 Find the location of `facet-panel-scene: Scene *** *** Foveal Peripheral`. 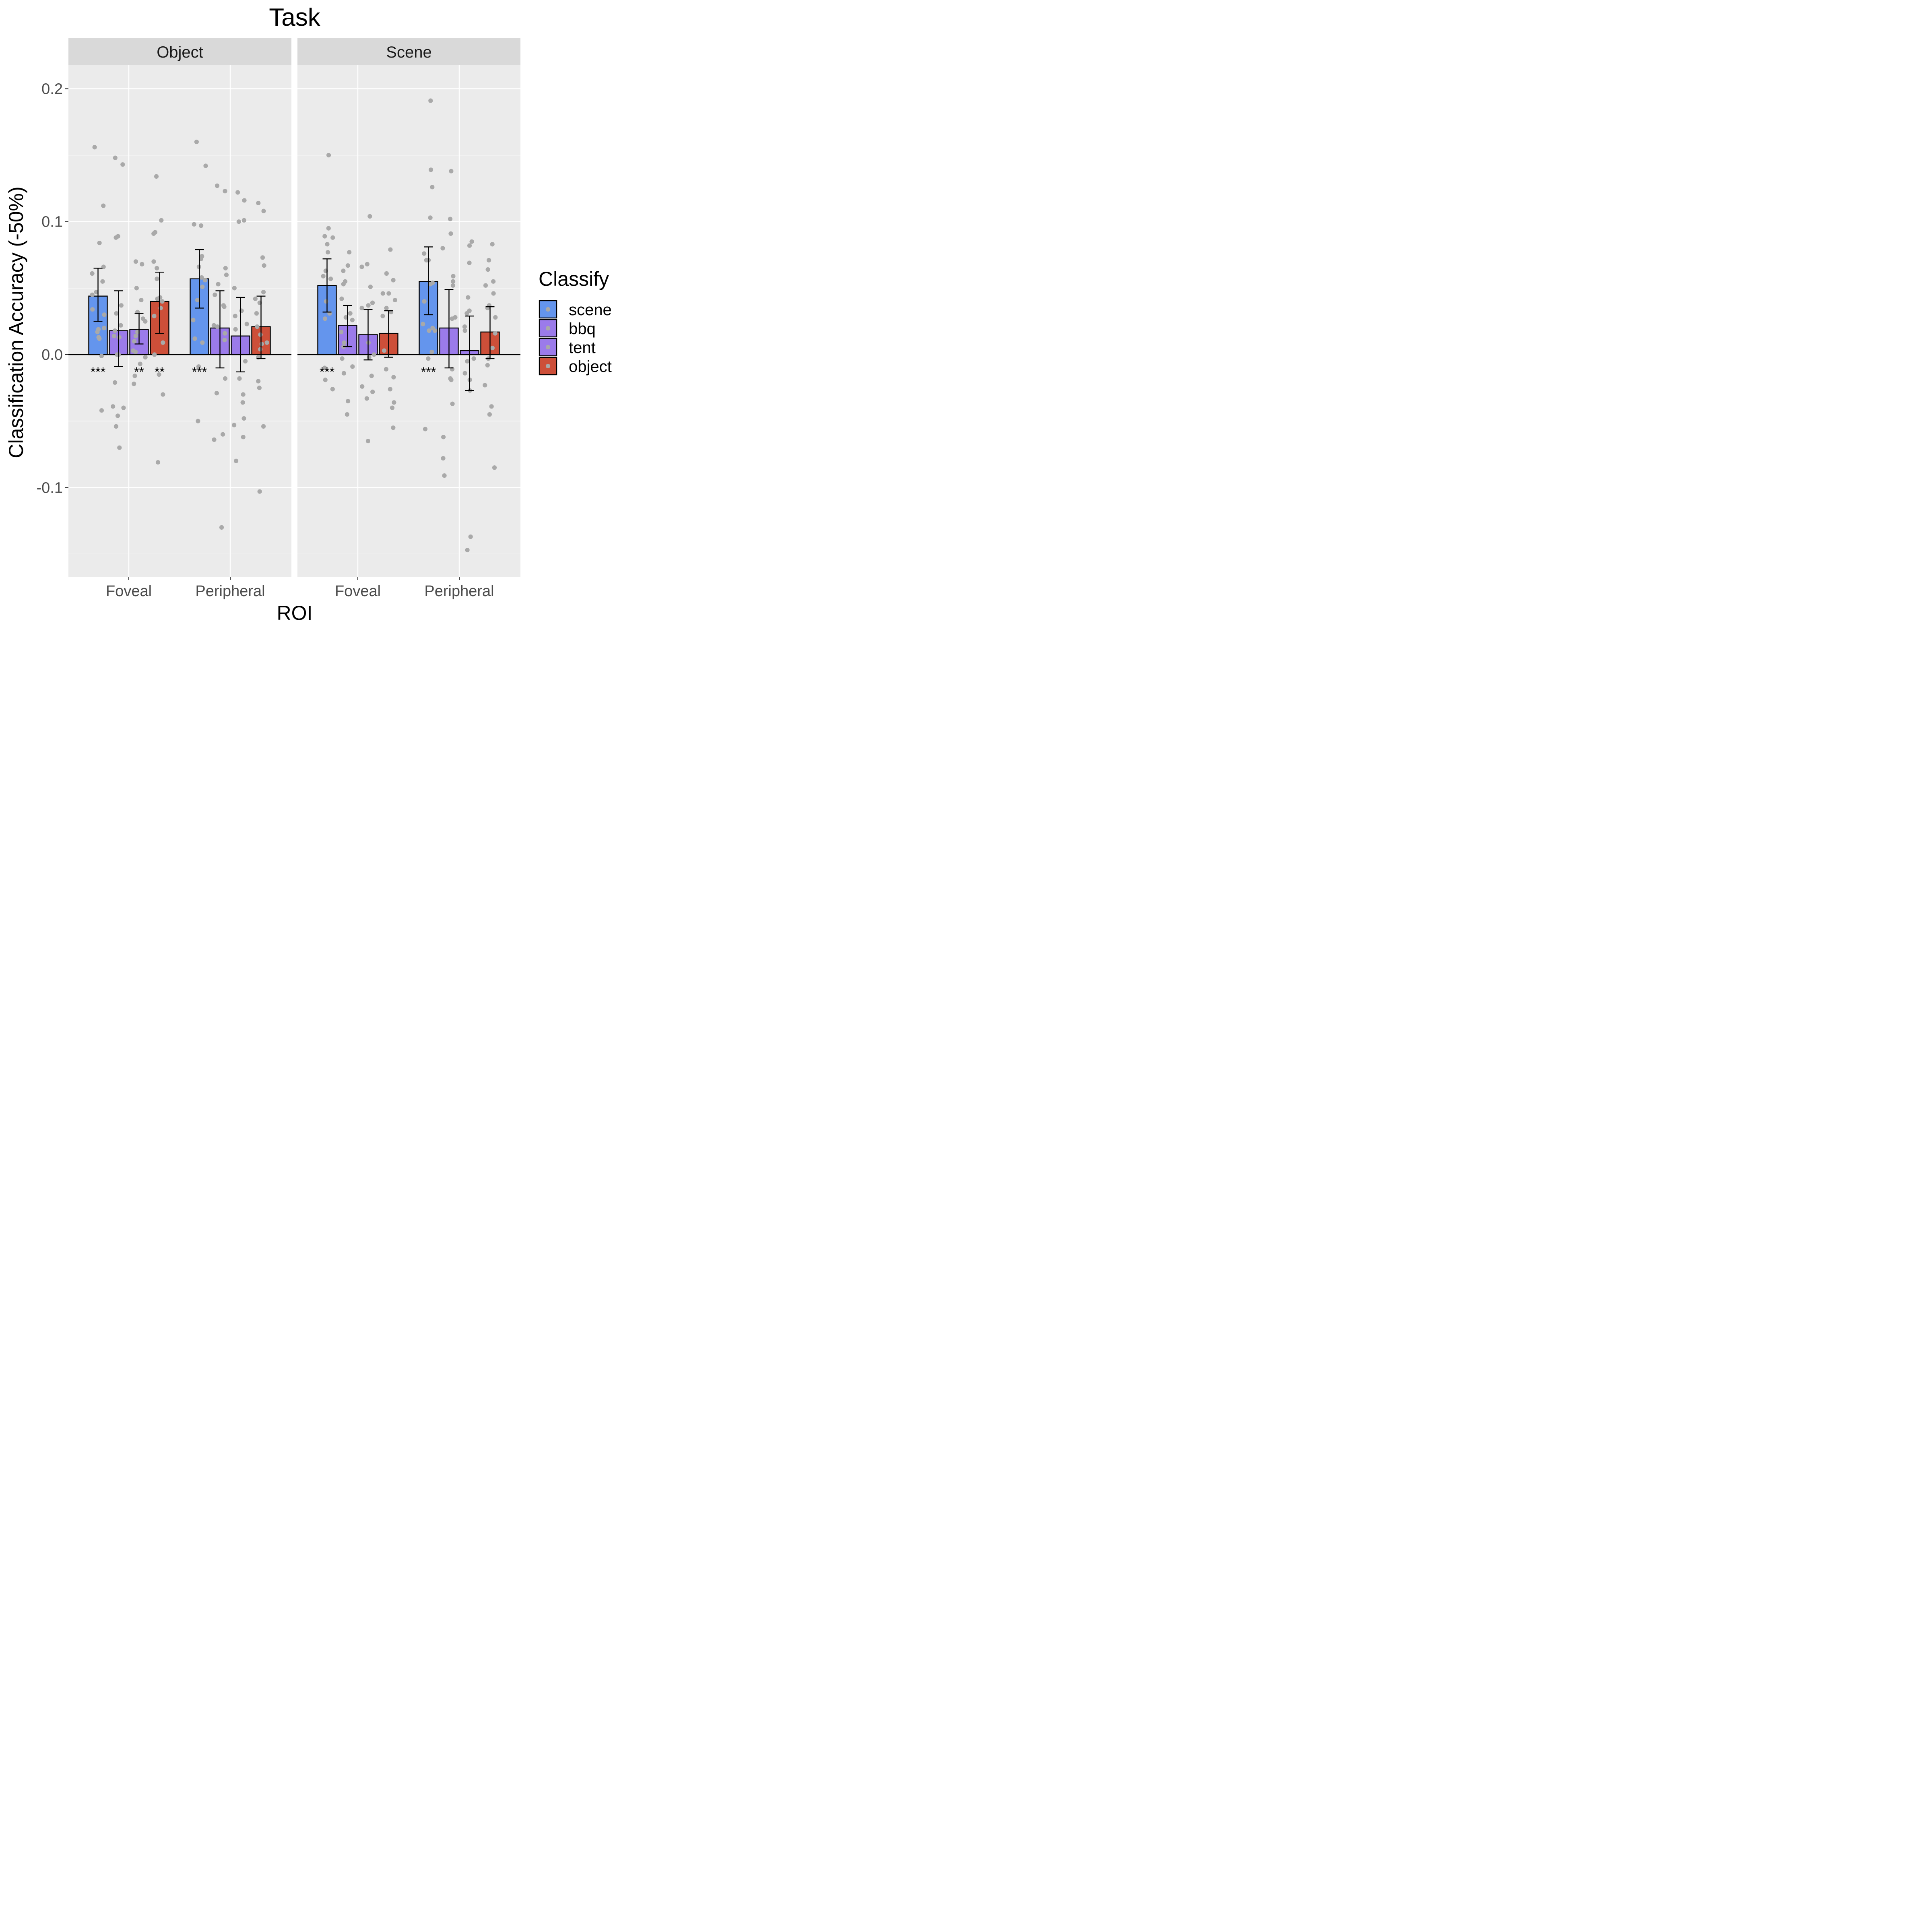

facet-panel-scene: Scene *** *** Foveal Peripheral is located at coordinates (408, 319).